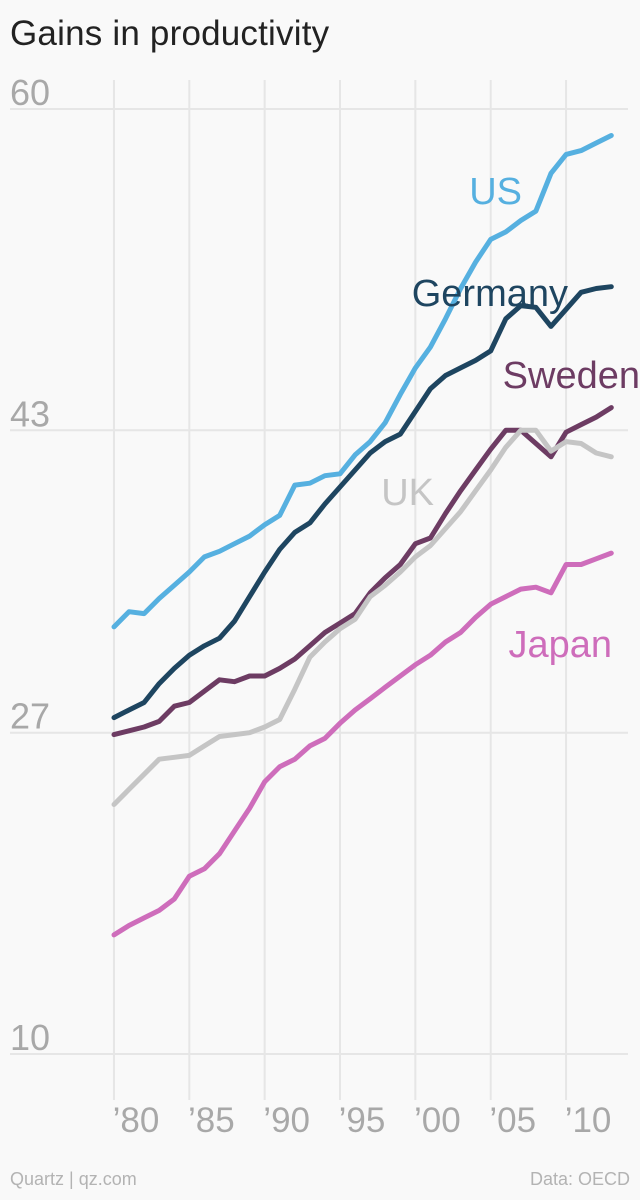 This screenshot has height=1200, width=640. I want to click on x-tick-label: ’80, so click(136, 1120).